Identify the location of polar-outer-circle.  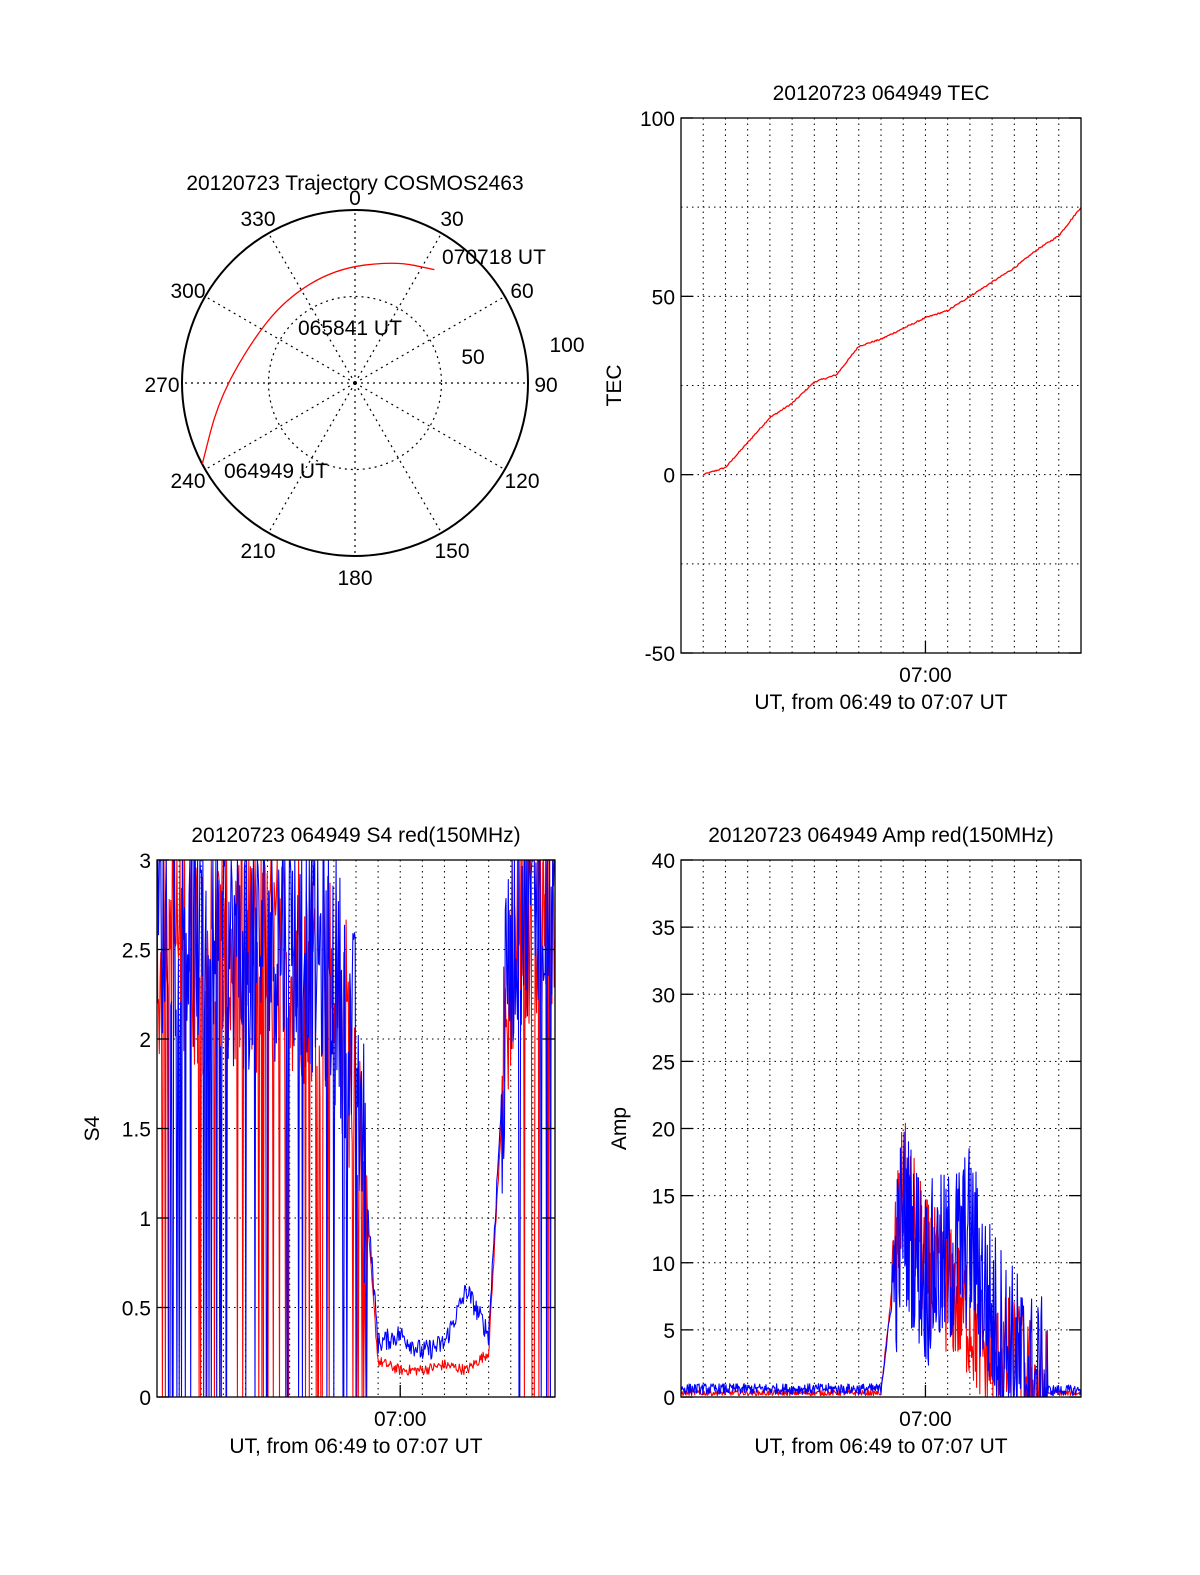
(355, 383).